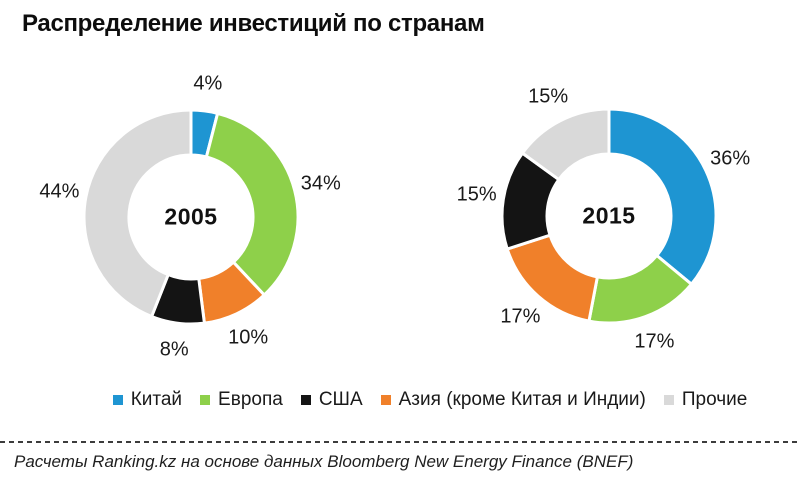 The height and width of the screenshot is (487, 800). I want to click on legend-label-europe: Европа, so click(250, 399).